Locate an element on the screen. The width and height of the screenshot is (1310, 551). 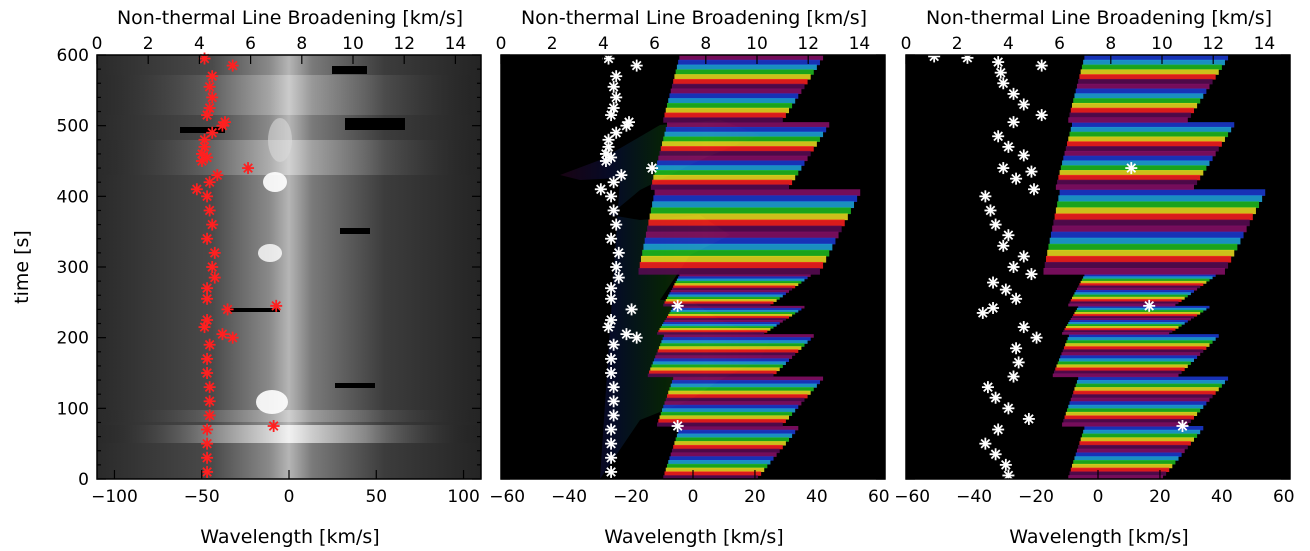
top-tick-label: 12 is located at coordinates (1213, 44).